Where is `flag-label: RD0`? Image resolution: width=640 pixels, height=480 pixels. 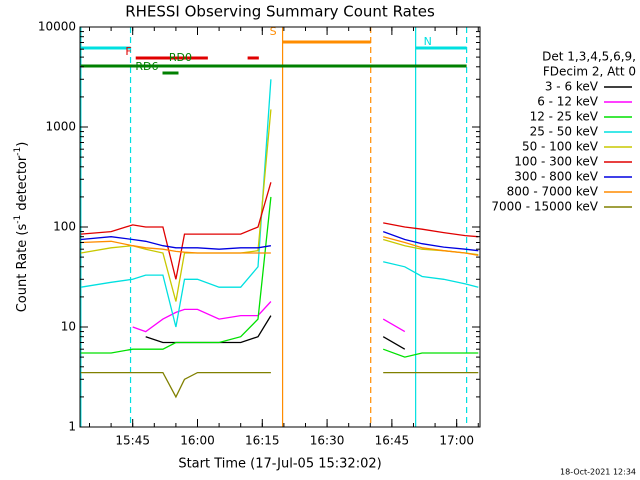
flag-label: RD0 is located at coordinates (180, 57).